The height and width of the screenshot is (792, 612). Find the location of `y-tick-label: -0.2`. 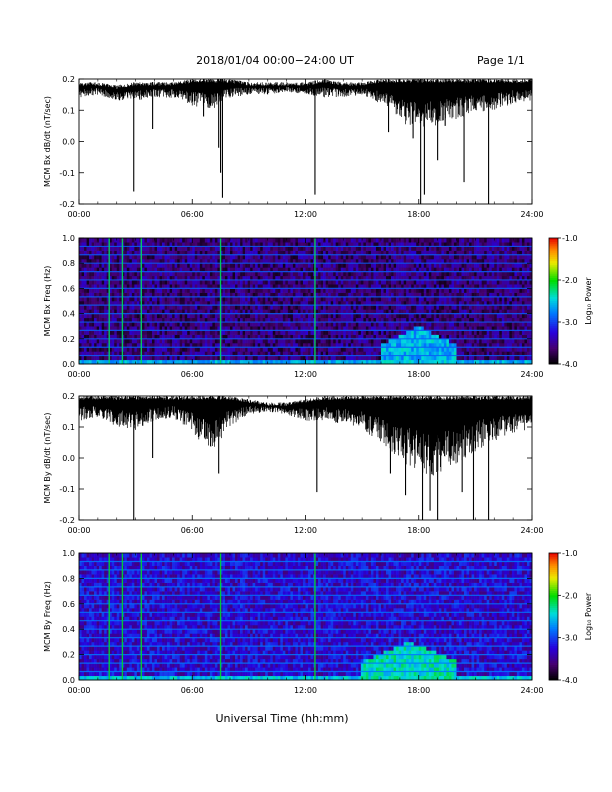

y-tick-label: -0.2 is located at coordinates (67, 204).